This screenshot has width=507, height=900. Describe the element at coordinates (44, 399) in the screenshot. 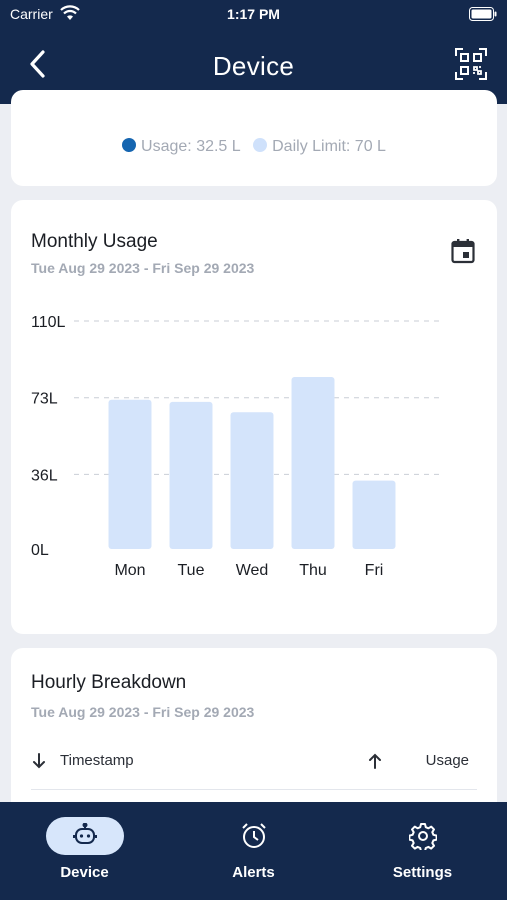

I see `y-tick-label: 73L` at that location.